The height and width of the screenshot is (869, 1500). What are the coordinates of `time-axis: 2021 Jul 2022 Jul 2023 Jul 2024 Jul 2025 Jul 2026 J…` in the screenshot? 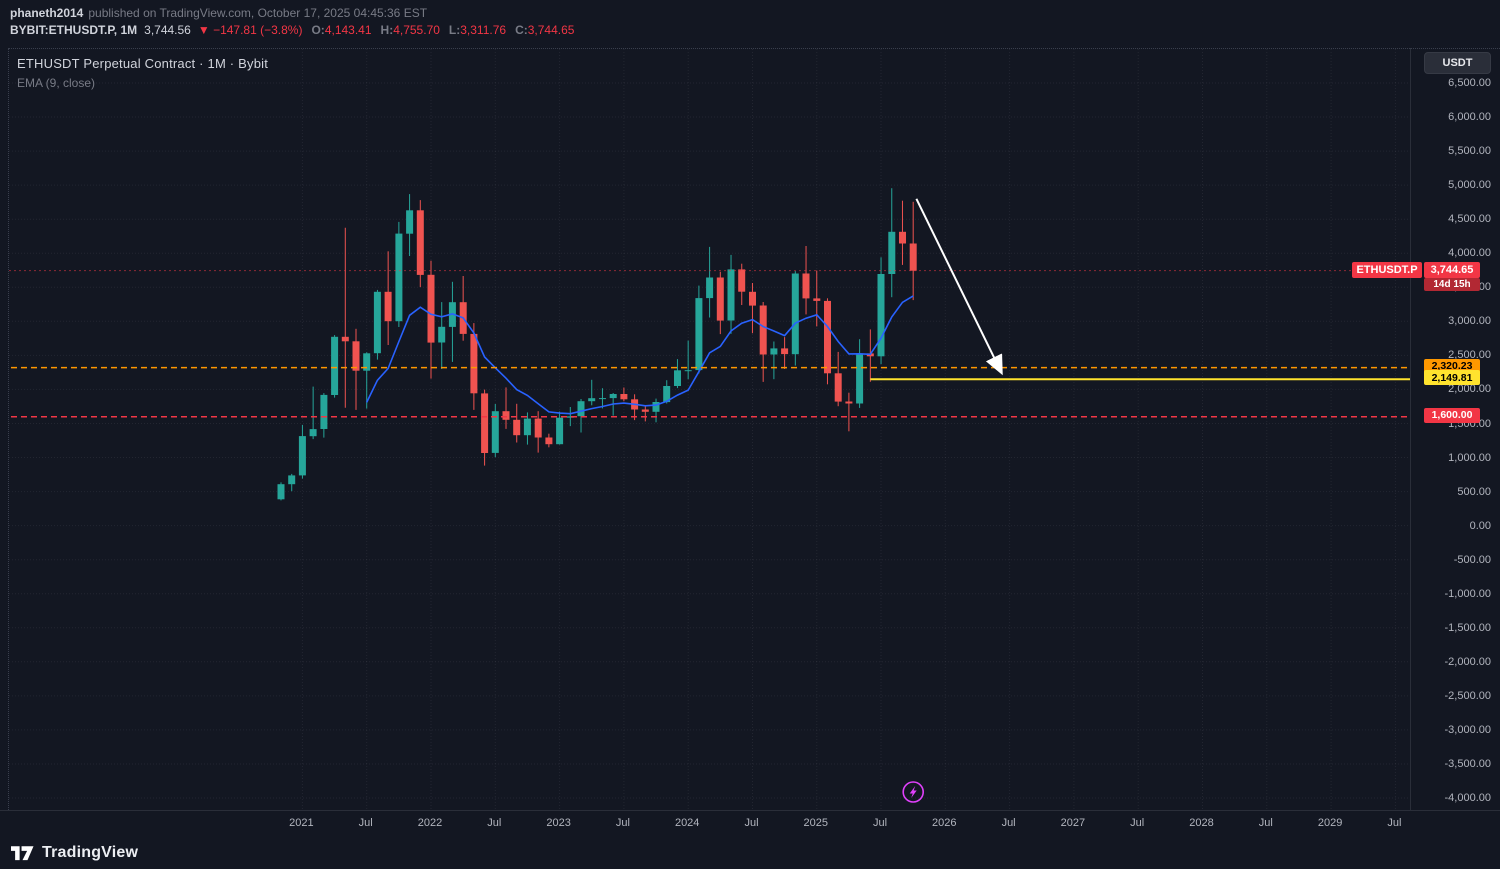 It's located at (750, 823).